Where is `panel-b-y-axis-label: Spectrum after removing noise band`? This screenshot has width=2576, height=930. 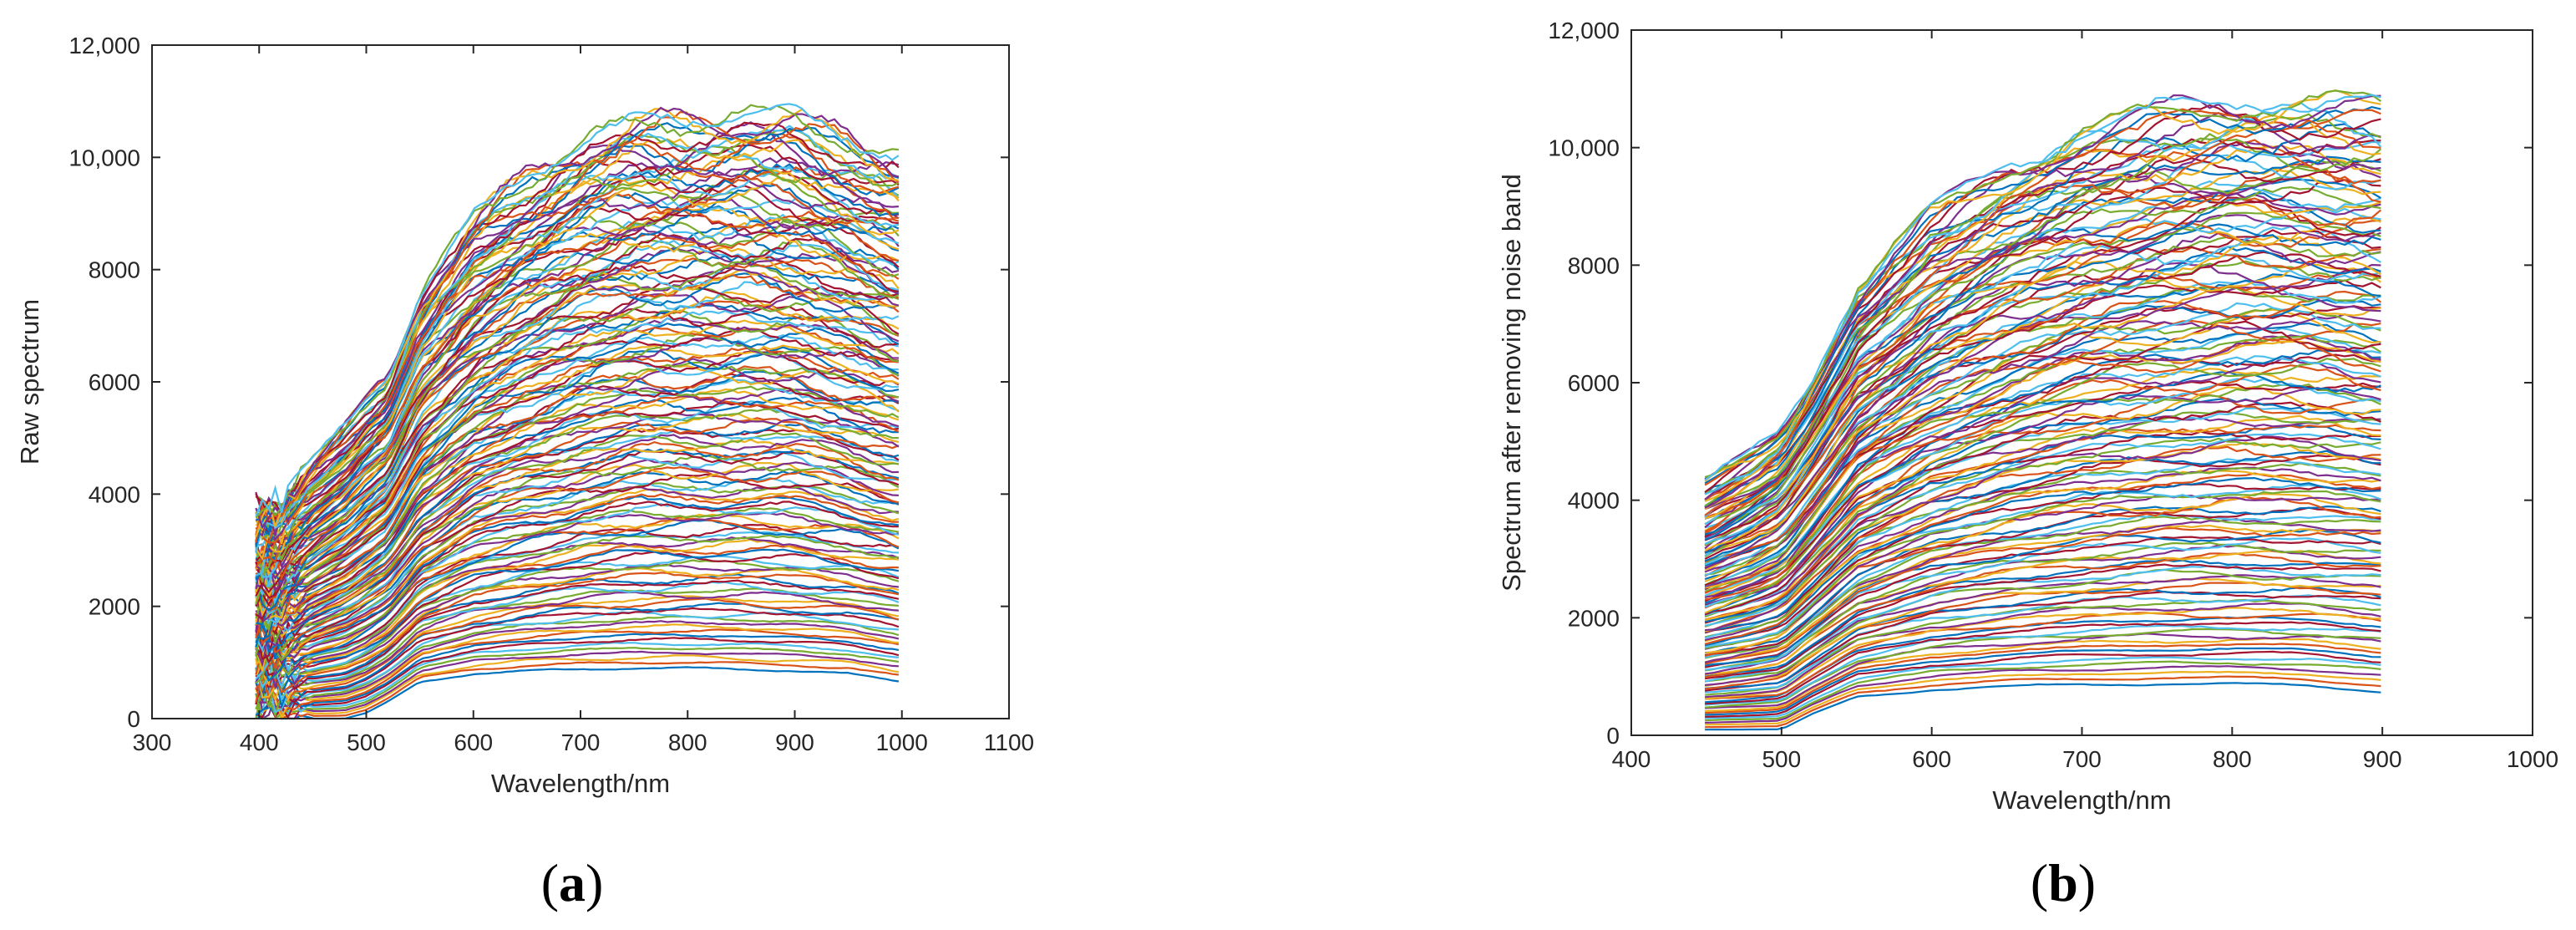 panel-b-y-axis-label: Spectrum after removing noise band is located at coordinates (1511, 383).